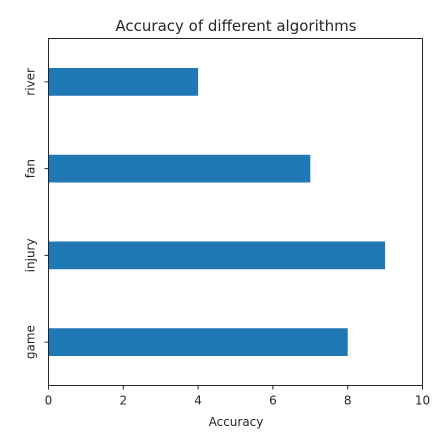 This screenshot has width=448, height=448. Describe the element at coordinates (198, 342) in the screenshot. I see `bar-game` at that location.